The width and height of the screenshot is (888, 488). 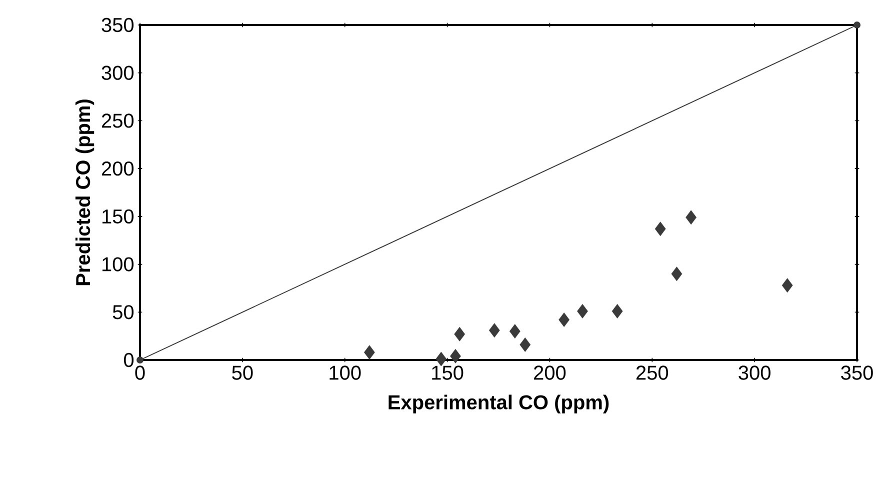 What do you see at coordinates (345, 373) in the screenshot?
I see `x-tick-label: 100` at bounding box center [345, 373].